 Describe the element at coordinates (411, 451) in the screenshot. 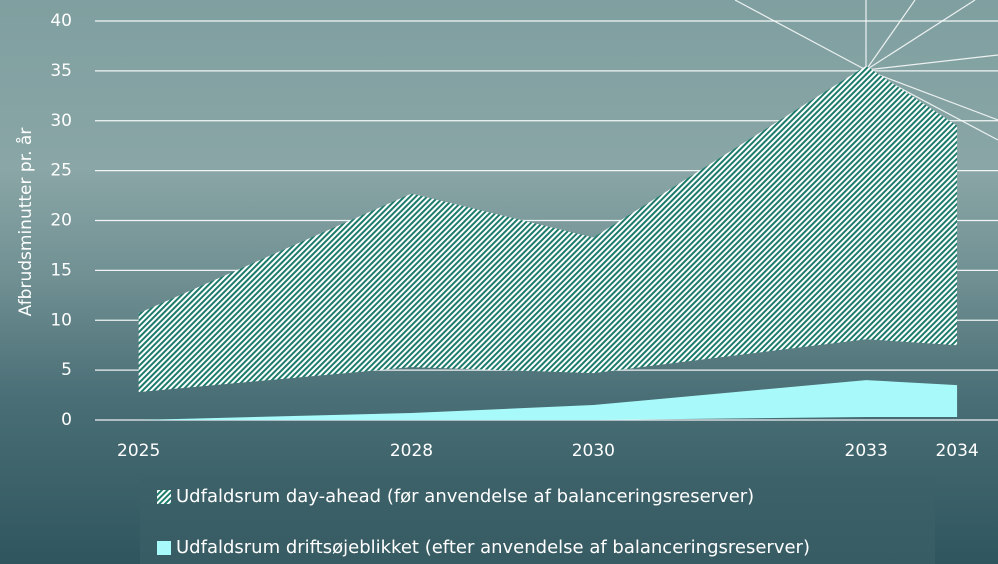

I see `x-tick-label: 2028` at that location.